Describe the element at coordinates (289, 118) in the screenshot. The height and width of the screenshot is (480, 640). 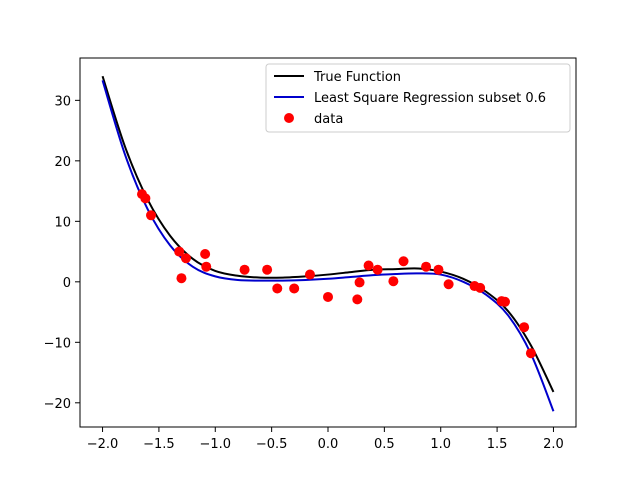
I see `legend-swatch-data` at that location.